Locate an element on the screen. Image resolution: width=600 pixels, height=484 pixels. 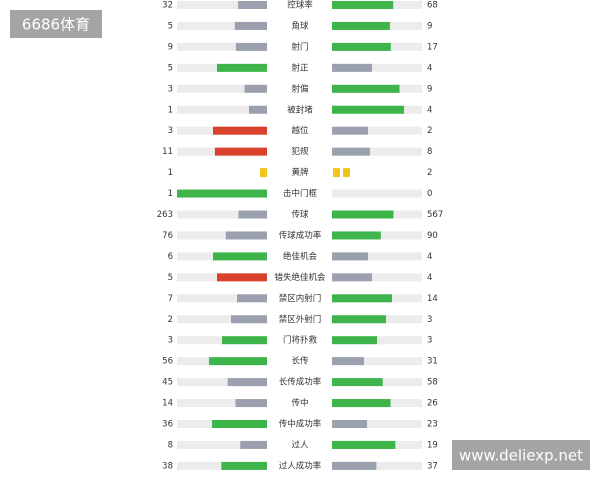
card-icon is located at coordinates (263, 173).